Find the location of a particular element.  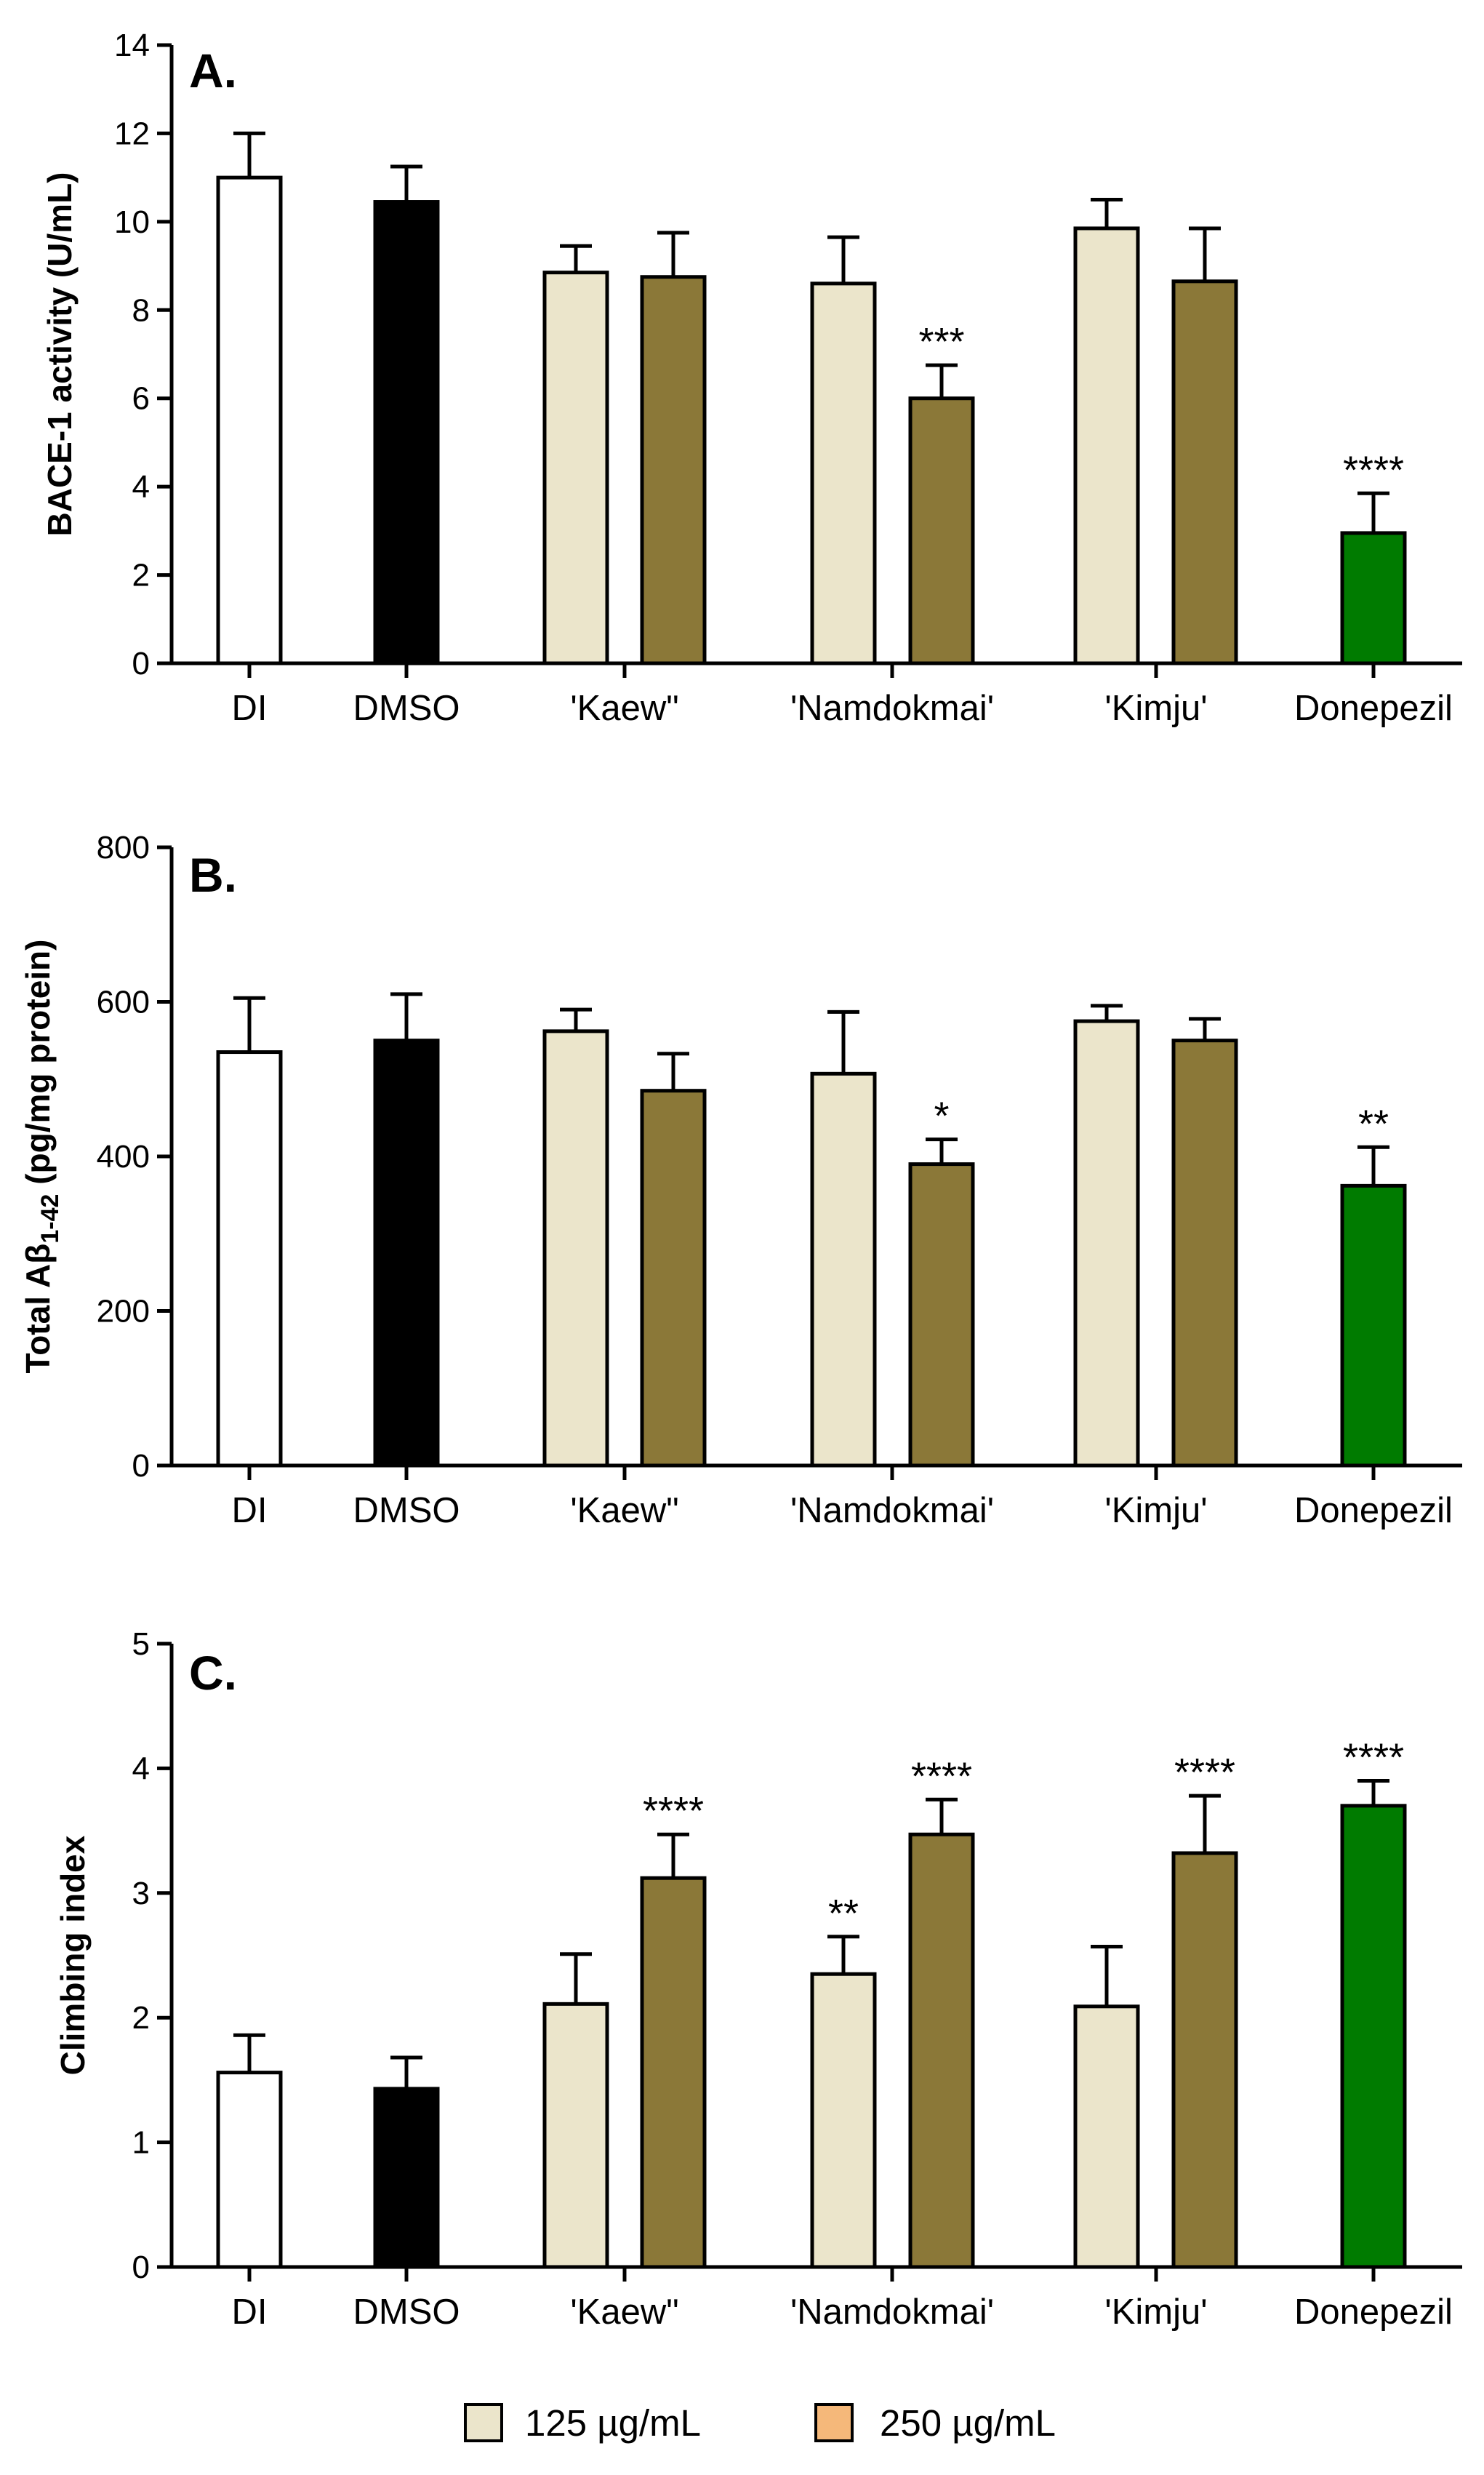

y-tick-label: 10 is located at coordinates (132, 222).